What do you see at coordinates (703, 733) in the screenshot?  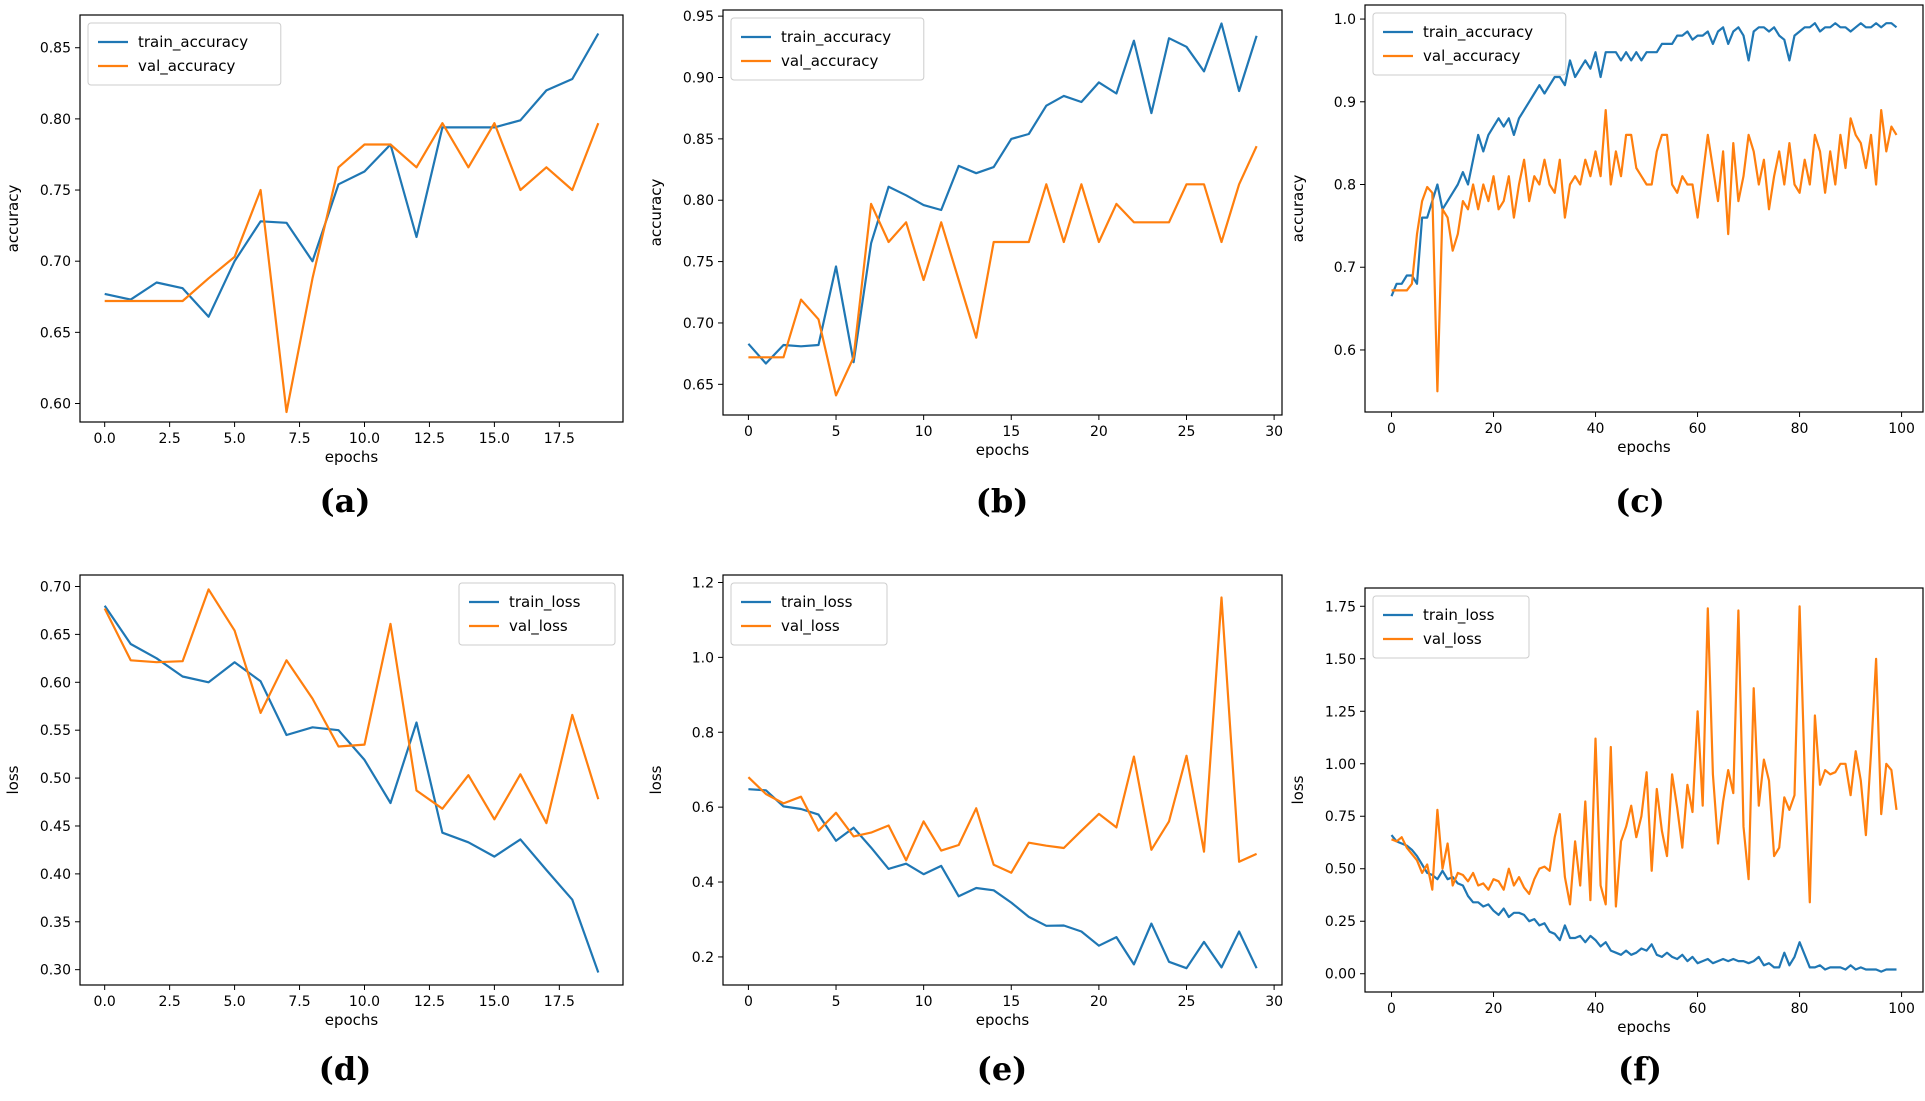 I see `y-tick-label: 0.8` at bounding box center [703, 733].